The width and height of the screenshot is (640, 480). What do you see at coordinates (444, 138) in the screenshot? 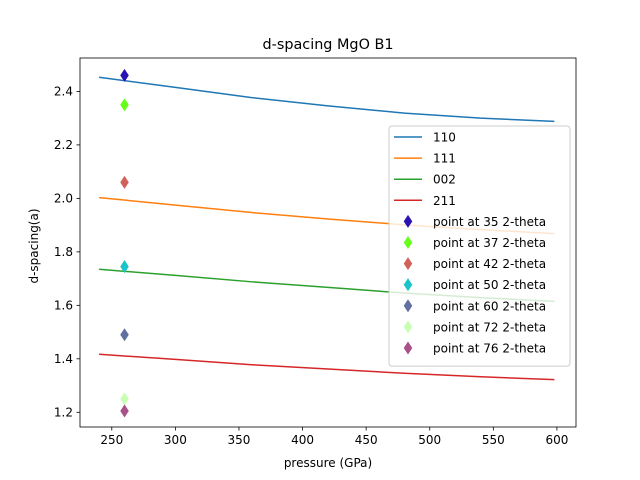
I see `legend-label: 110` at bounding box center [444, 138].